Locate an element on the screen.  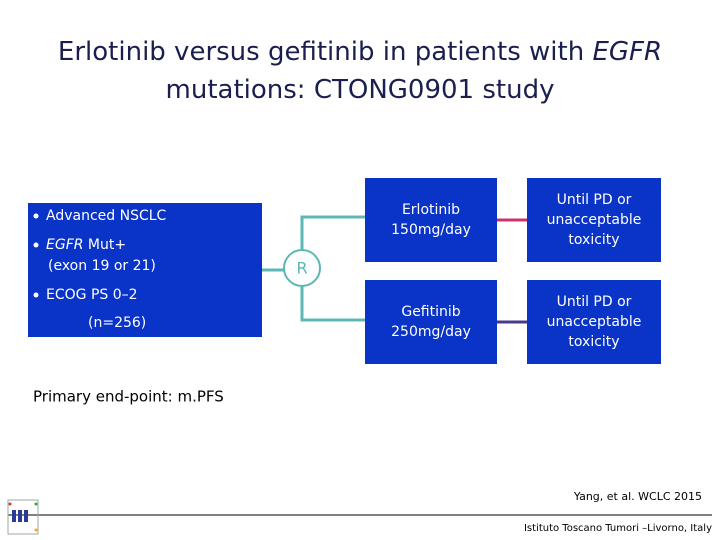
sample-size: (n=256) is located at coordinates (117, 323).